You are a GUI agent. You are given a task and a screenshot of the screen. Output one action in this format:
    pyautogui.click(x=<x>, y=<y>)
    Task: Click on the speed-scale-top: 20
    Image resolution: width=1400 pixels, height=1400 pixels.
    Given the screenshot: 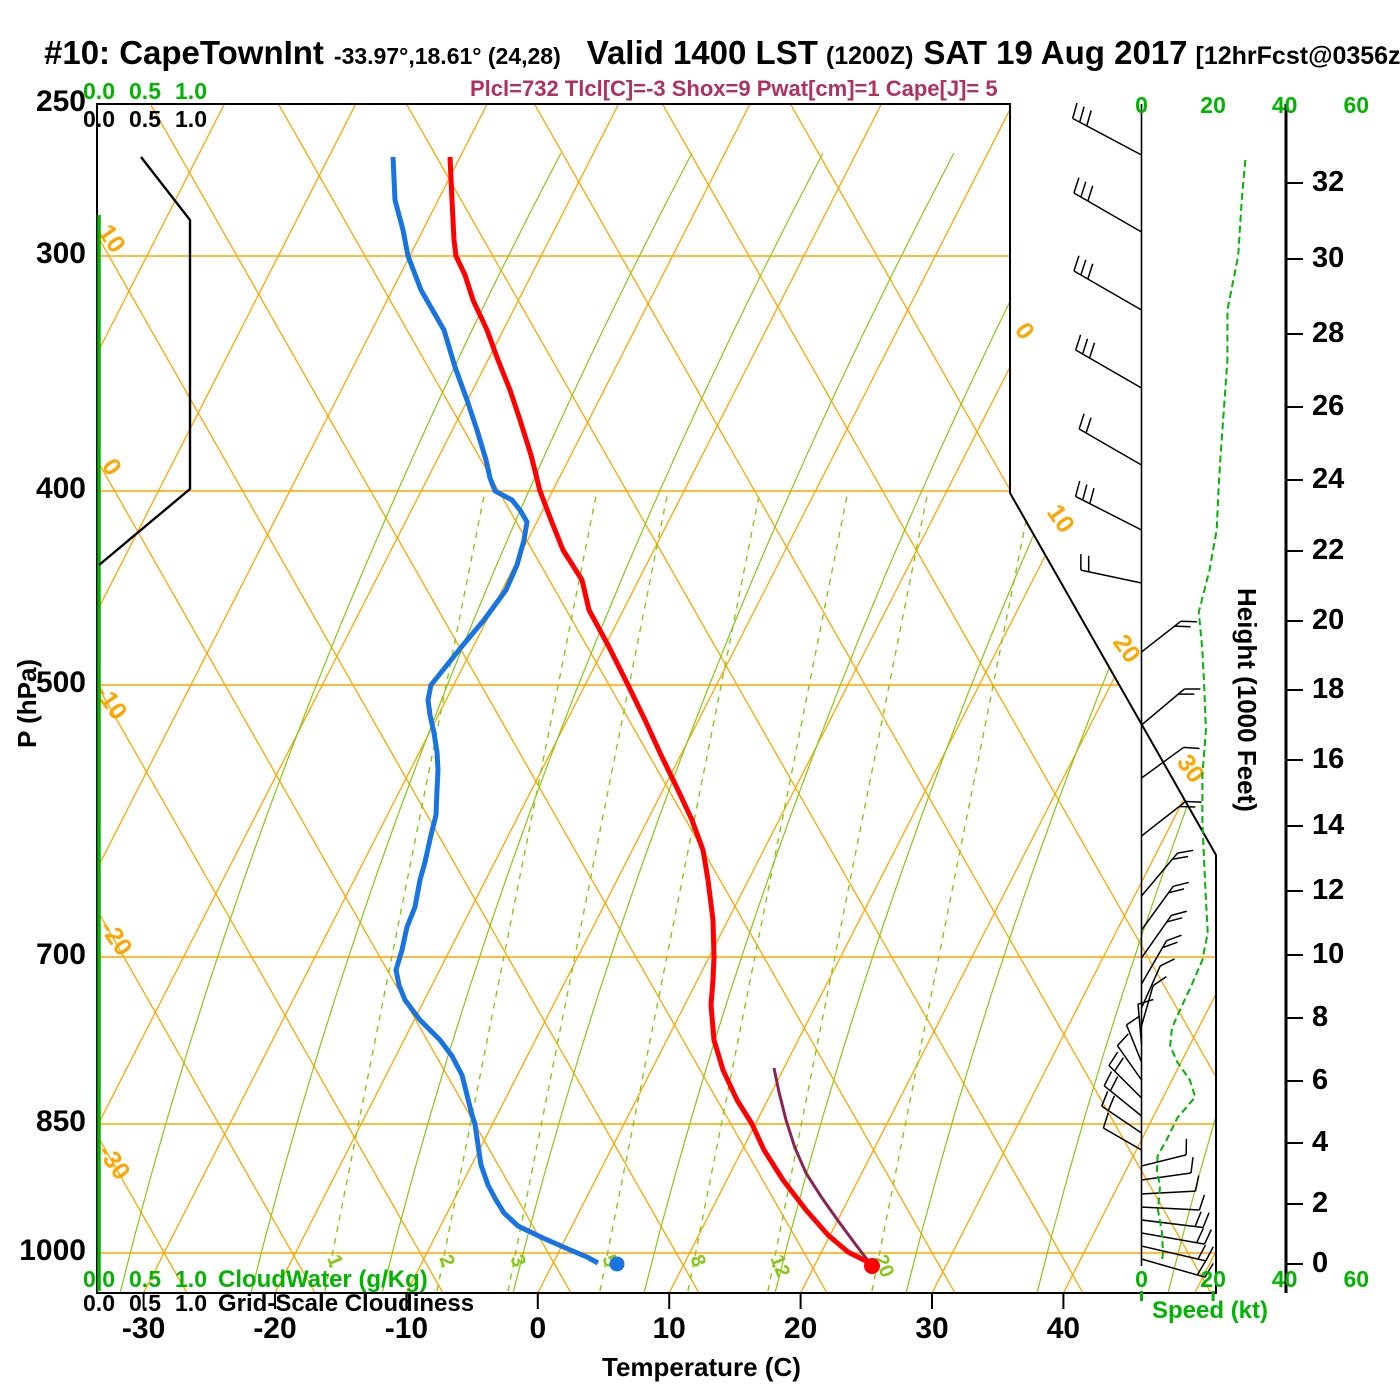 What is the action you would take?
    pyautogui.click(x=1213, y=105)
    